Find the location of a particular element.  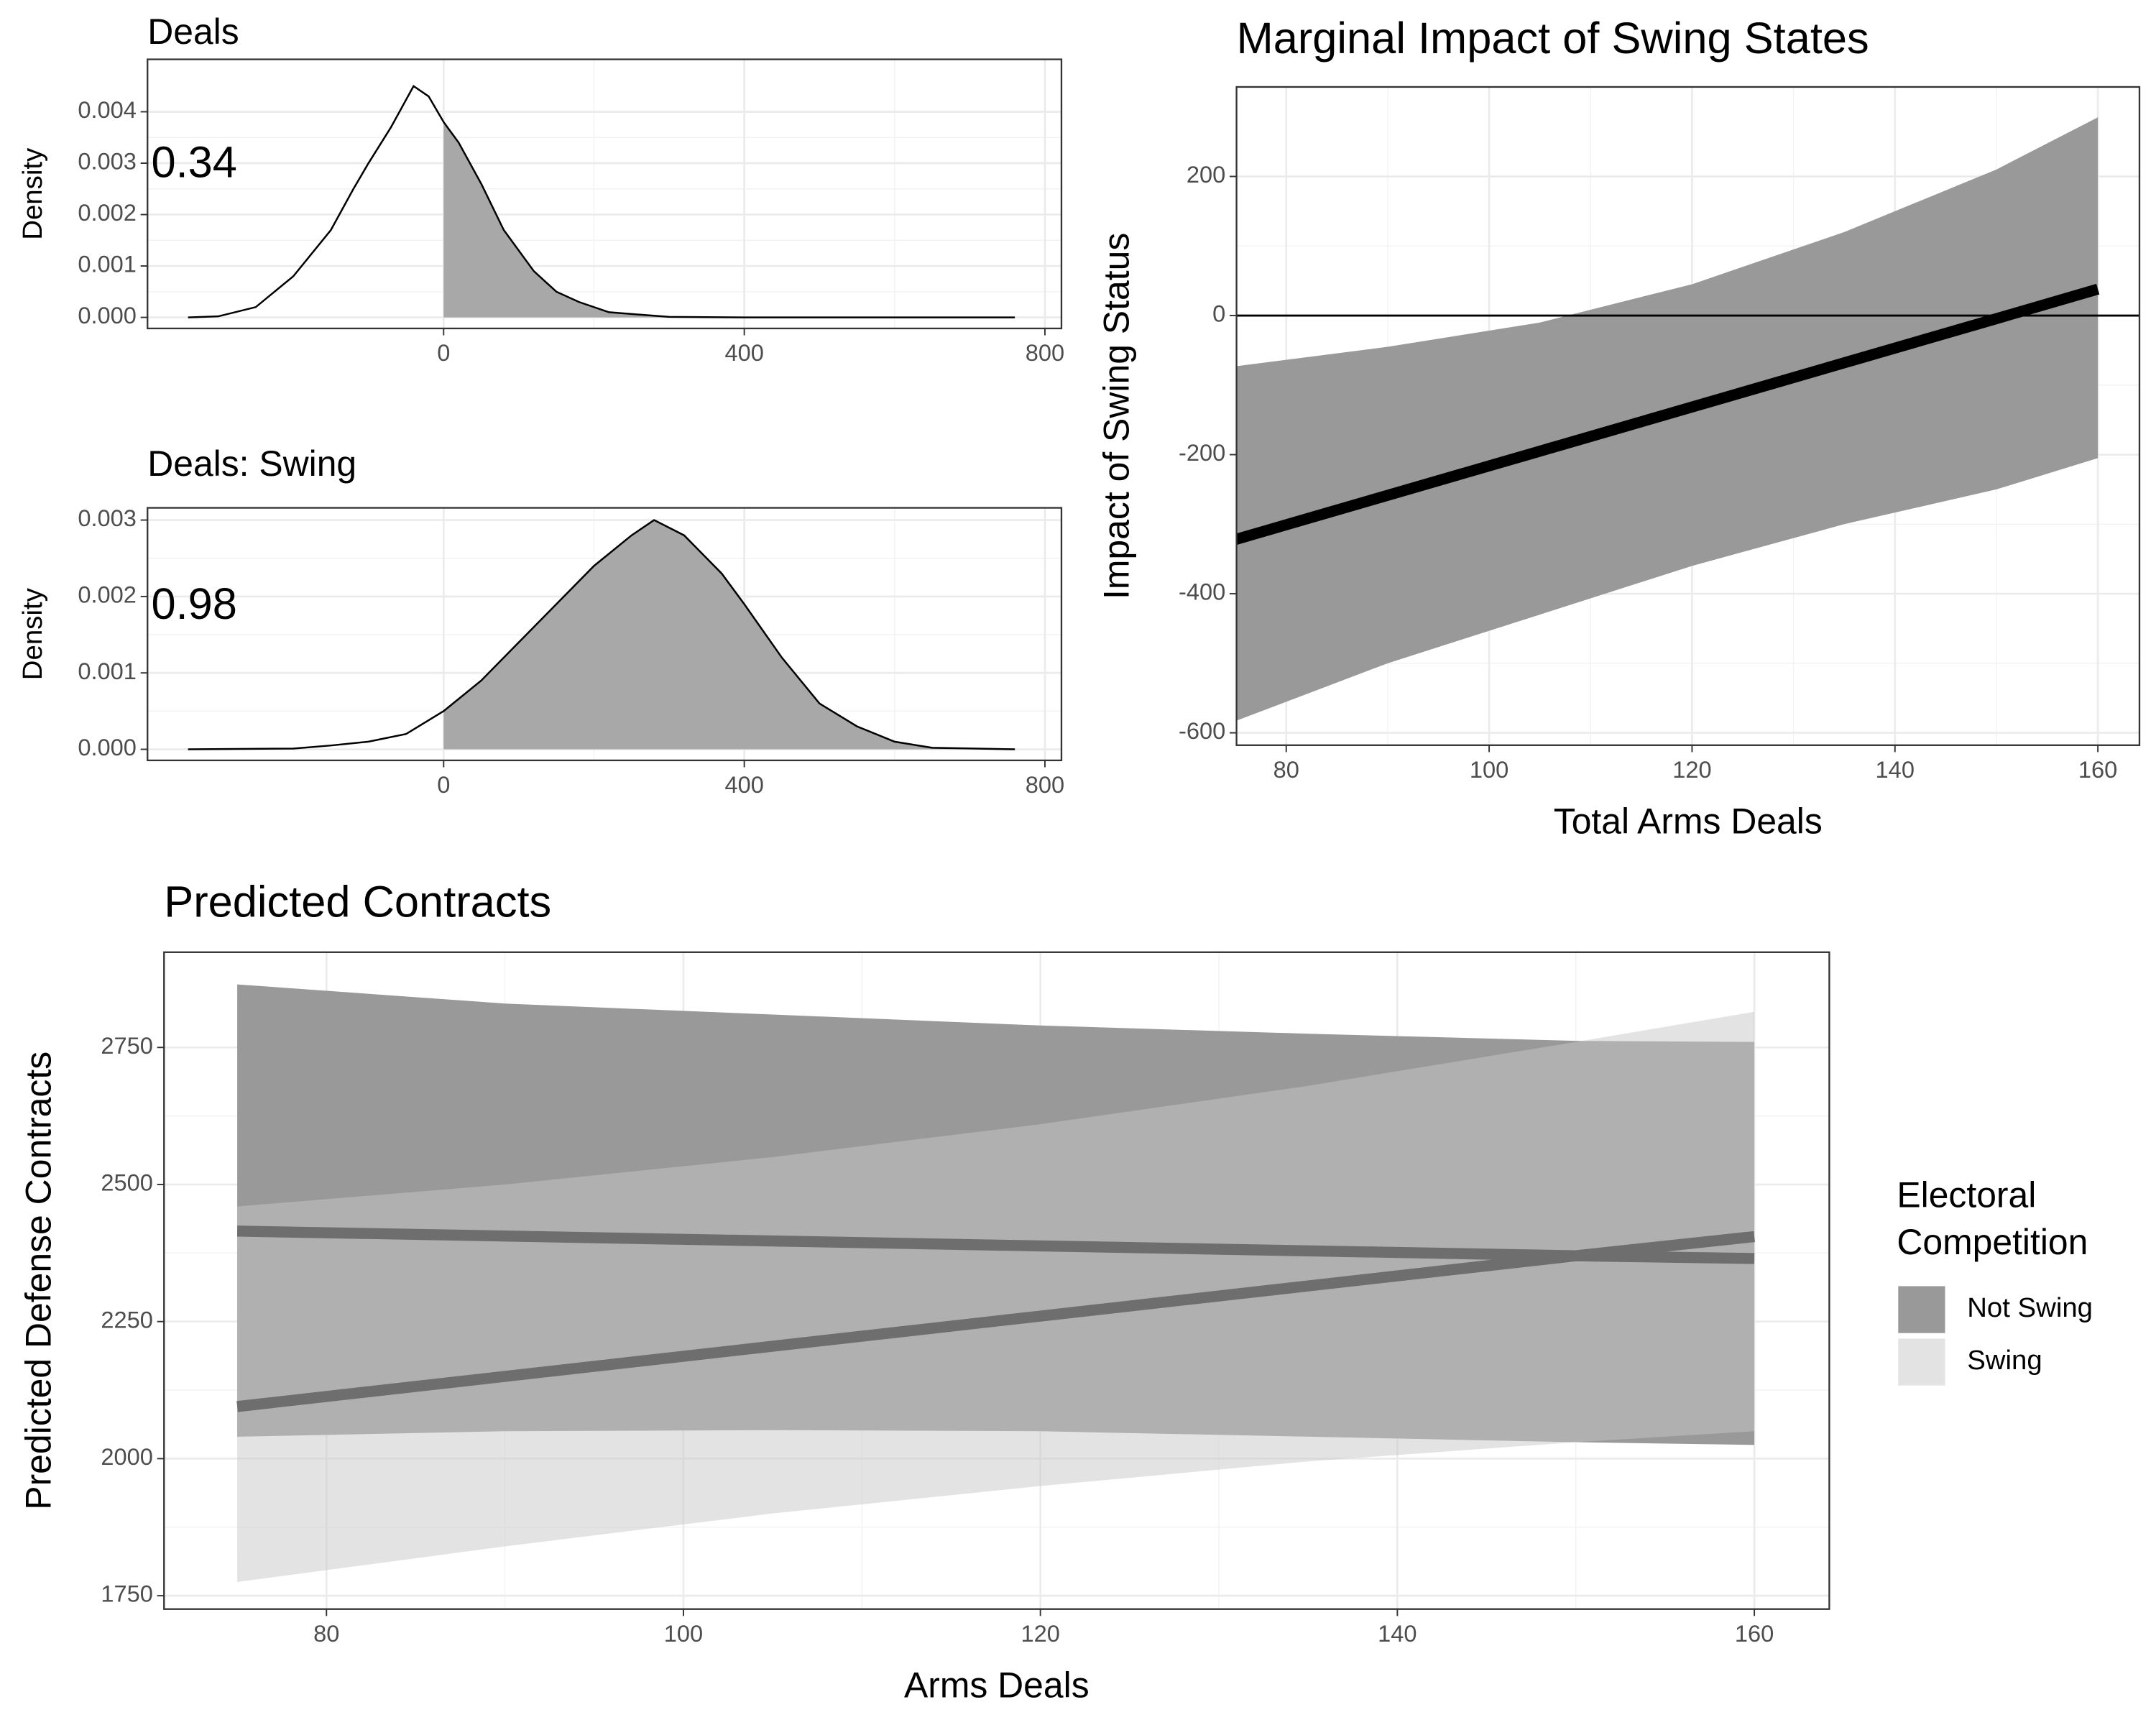

plot-area: 0.98 is located at coordinates (604, 633).